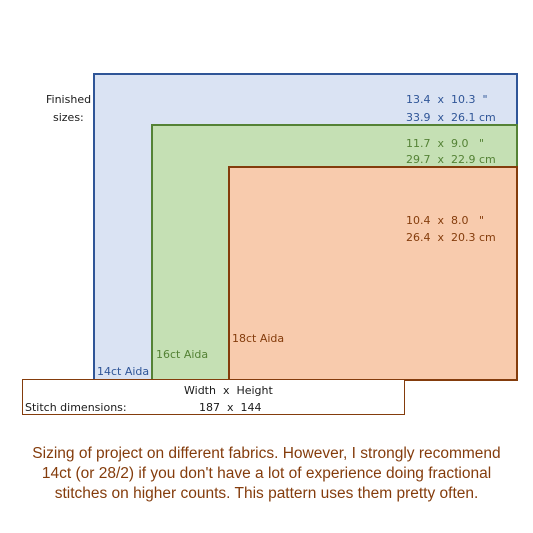  Describe the element at coordinates (68, 117) in the screenshot. I see `finished-sizes-label-line2: sizes:` at that location.